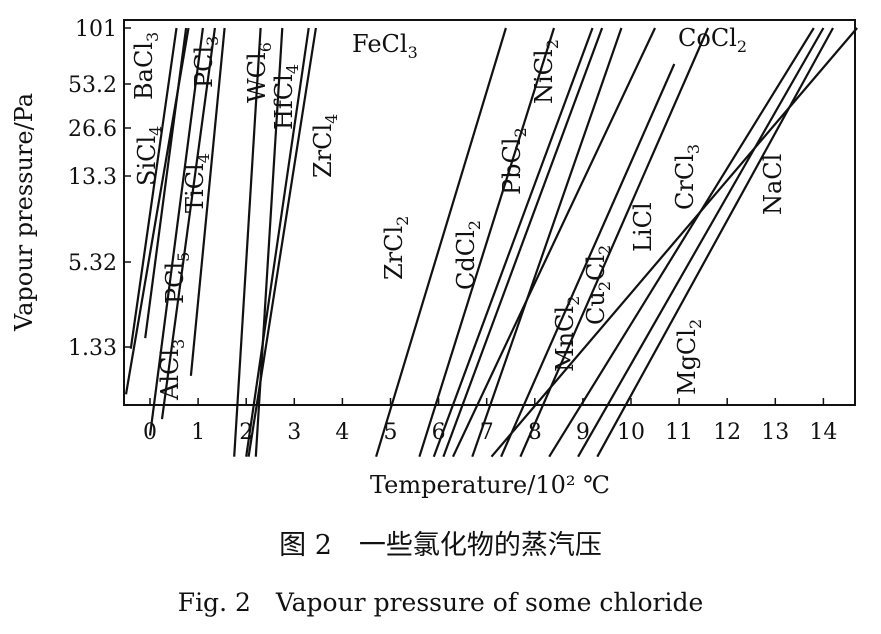 Image resolution: width=881 pixels, height=634 pixels. I want to click on curve-pcl3, so click(188, 223).